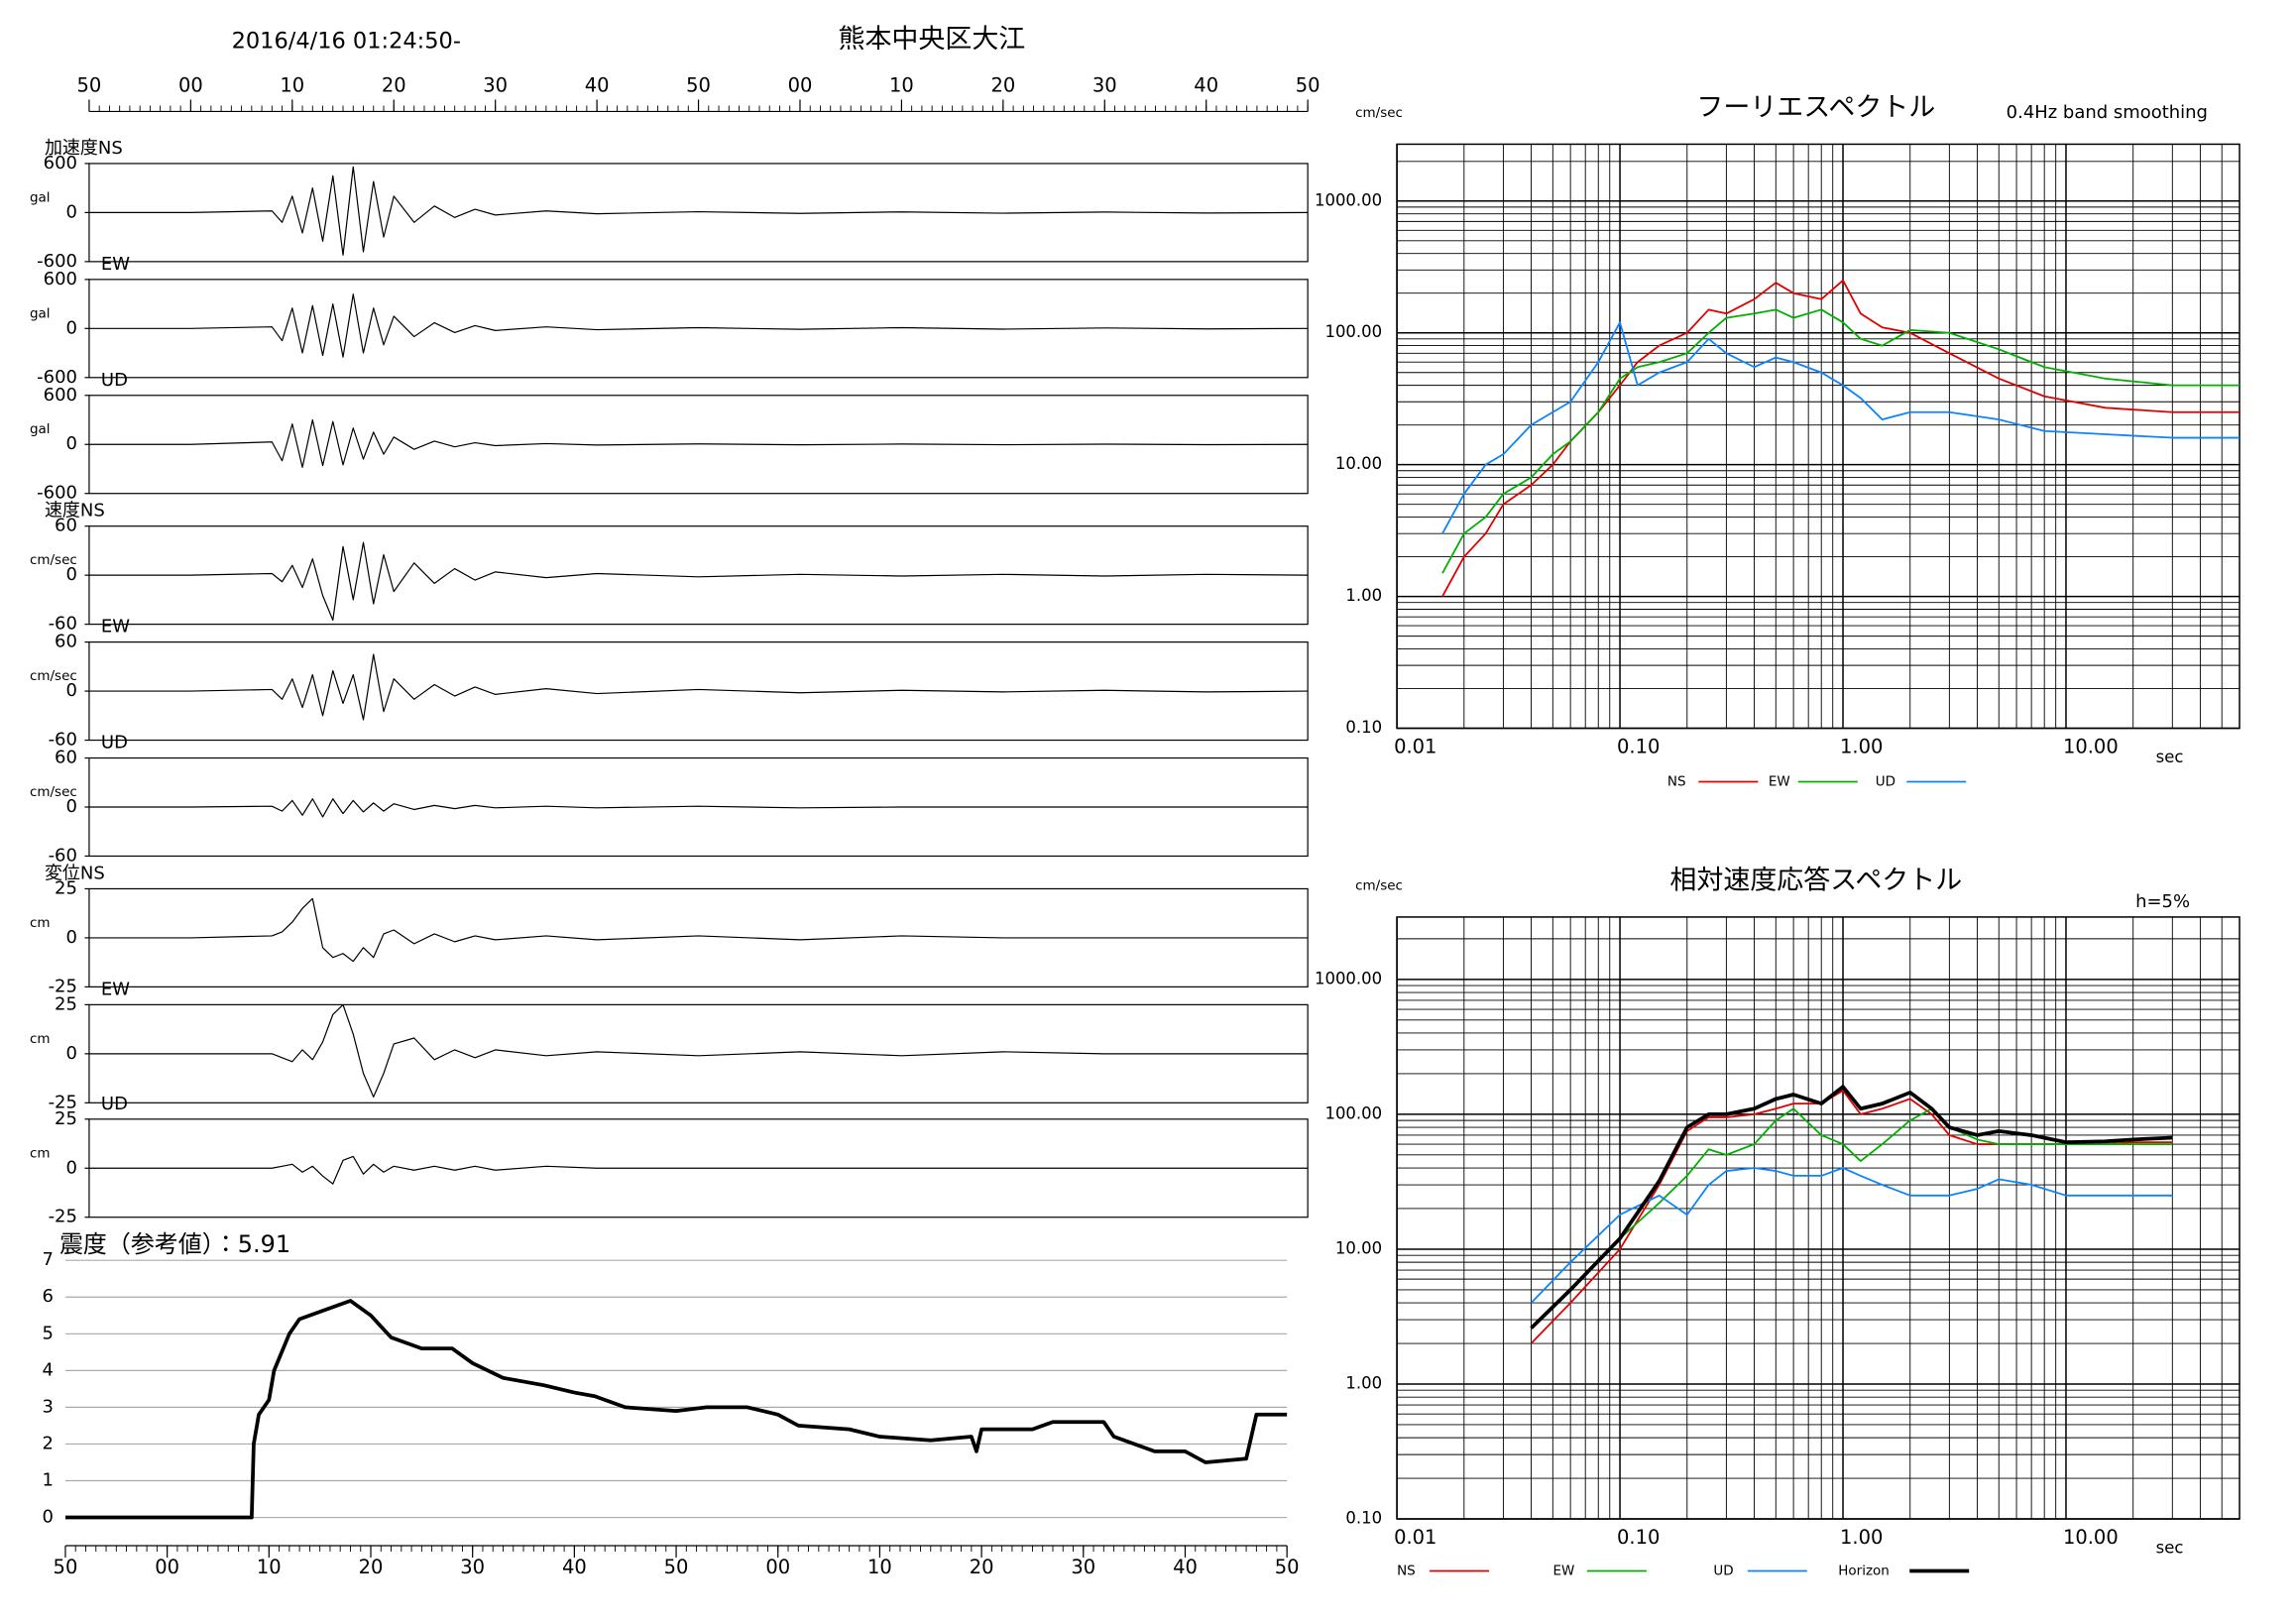 The height and width of the screenshot is (1623, 2296). What do you see at coordinates (48, 1333) in the screenshot?
I see `y-tick-label: 5` at bounding box center [48, 1333].